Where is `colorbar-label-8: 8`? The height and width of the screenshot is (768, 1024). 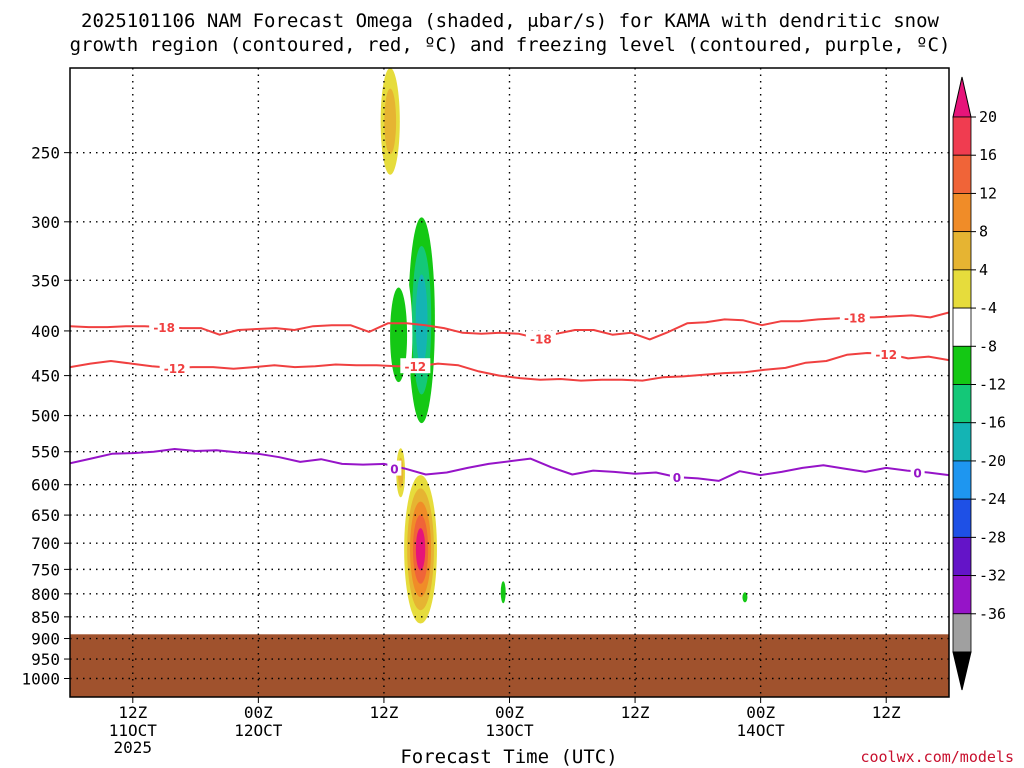
colorbar-label-8: 8 is located at coordinates (983, 232).